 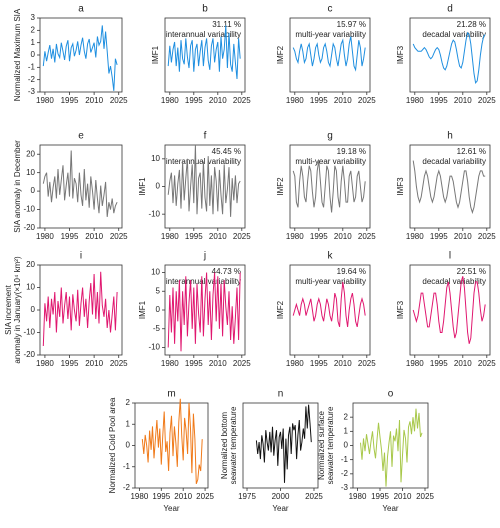 What do you see at coordinates (281, 496) in the screenshot?
I see `x-tick-label: 2000` at bounding box center [281, 496].